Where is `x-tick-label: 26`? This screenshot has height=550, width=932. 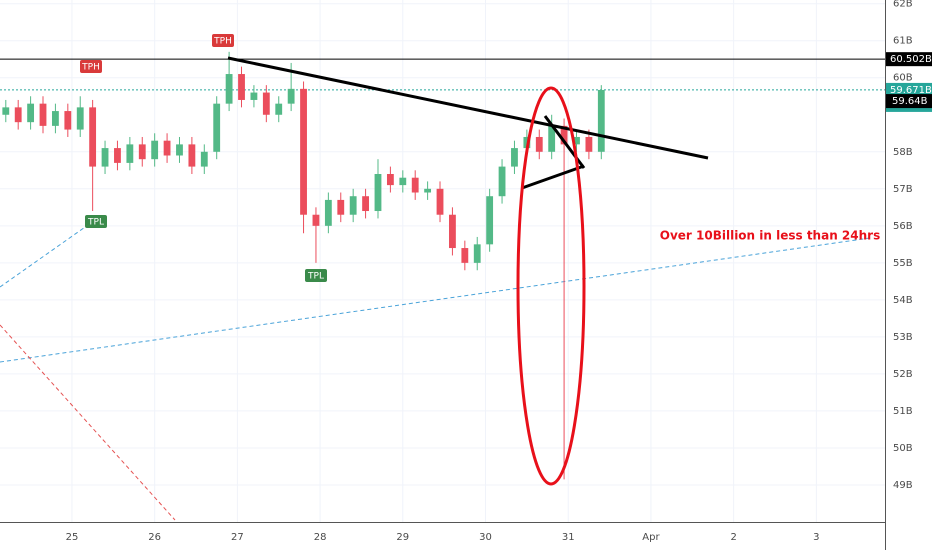 x-tick-label: 26 is located at coordinates (154, 537).